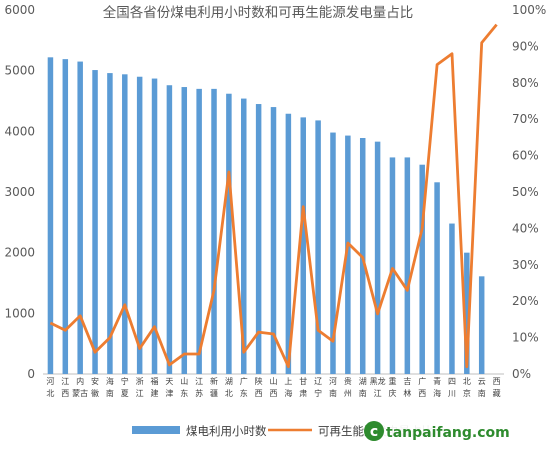 Image resolution: width=556 pixels, height=452 pixels. Describe the element at coordinates (19, 10) in the screenshot. I see `y-left-tick-label: 6000` at that location.